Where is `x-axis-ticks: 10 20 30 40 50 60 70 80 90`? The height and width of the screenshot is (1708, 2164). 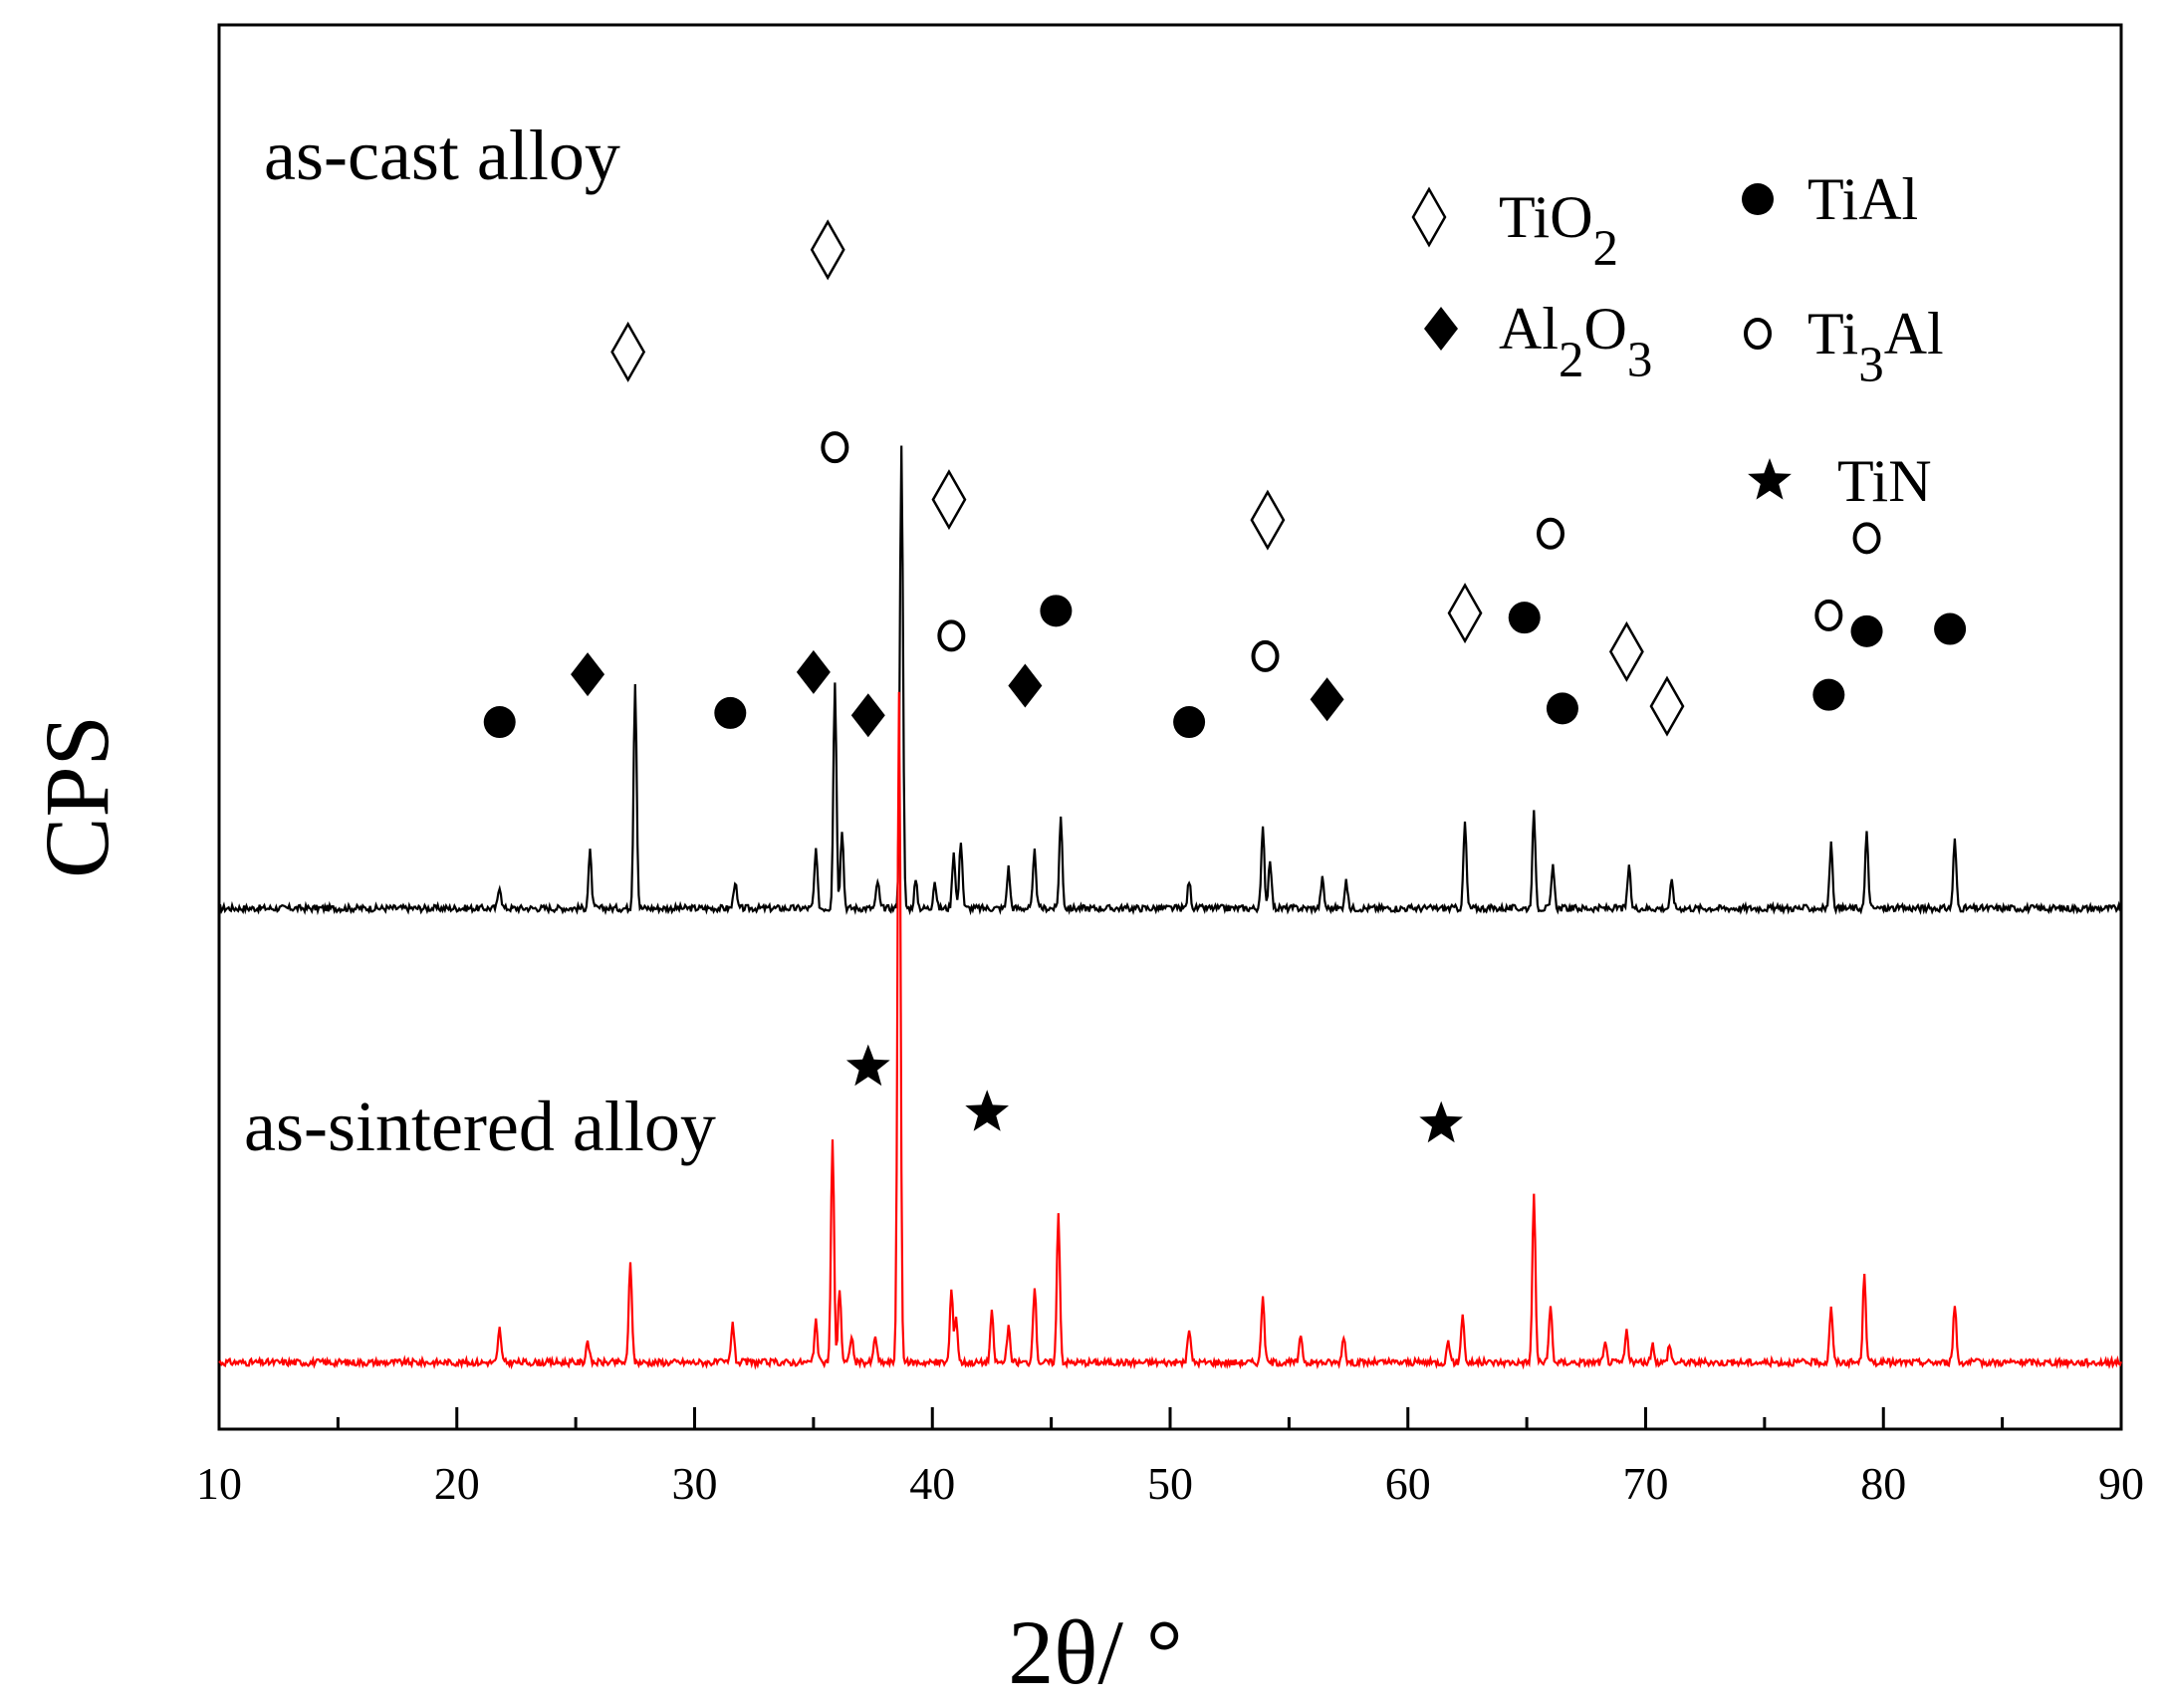 x-axis-ticks: 10 20 30 40 50 60 70 80 90 is located at coordinates (1170, 1458).